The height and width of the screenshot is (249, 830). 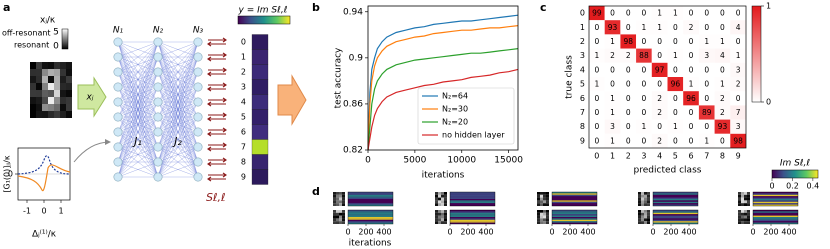 I want to click on x-tick-label: 2, so click(x=628, y=156).